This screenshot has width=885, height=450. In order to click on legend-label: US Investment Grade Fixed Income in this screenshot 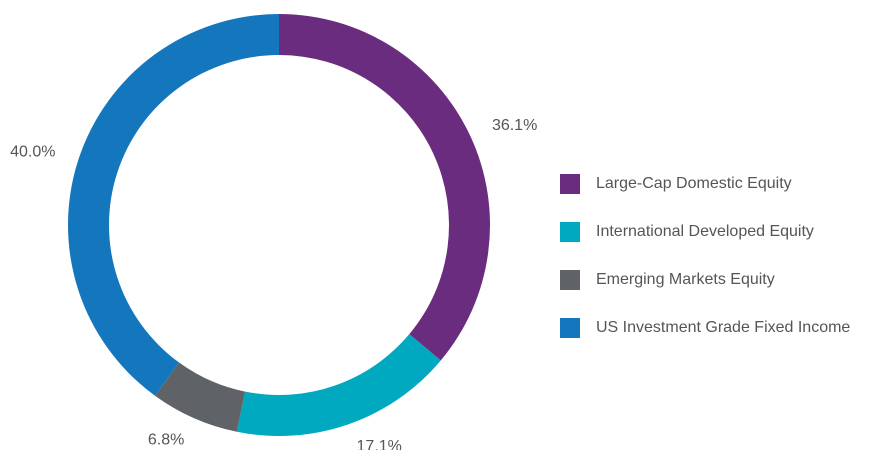, I will do `click(723, 327)`.